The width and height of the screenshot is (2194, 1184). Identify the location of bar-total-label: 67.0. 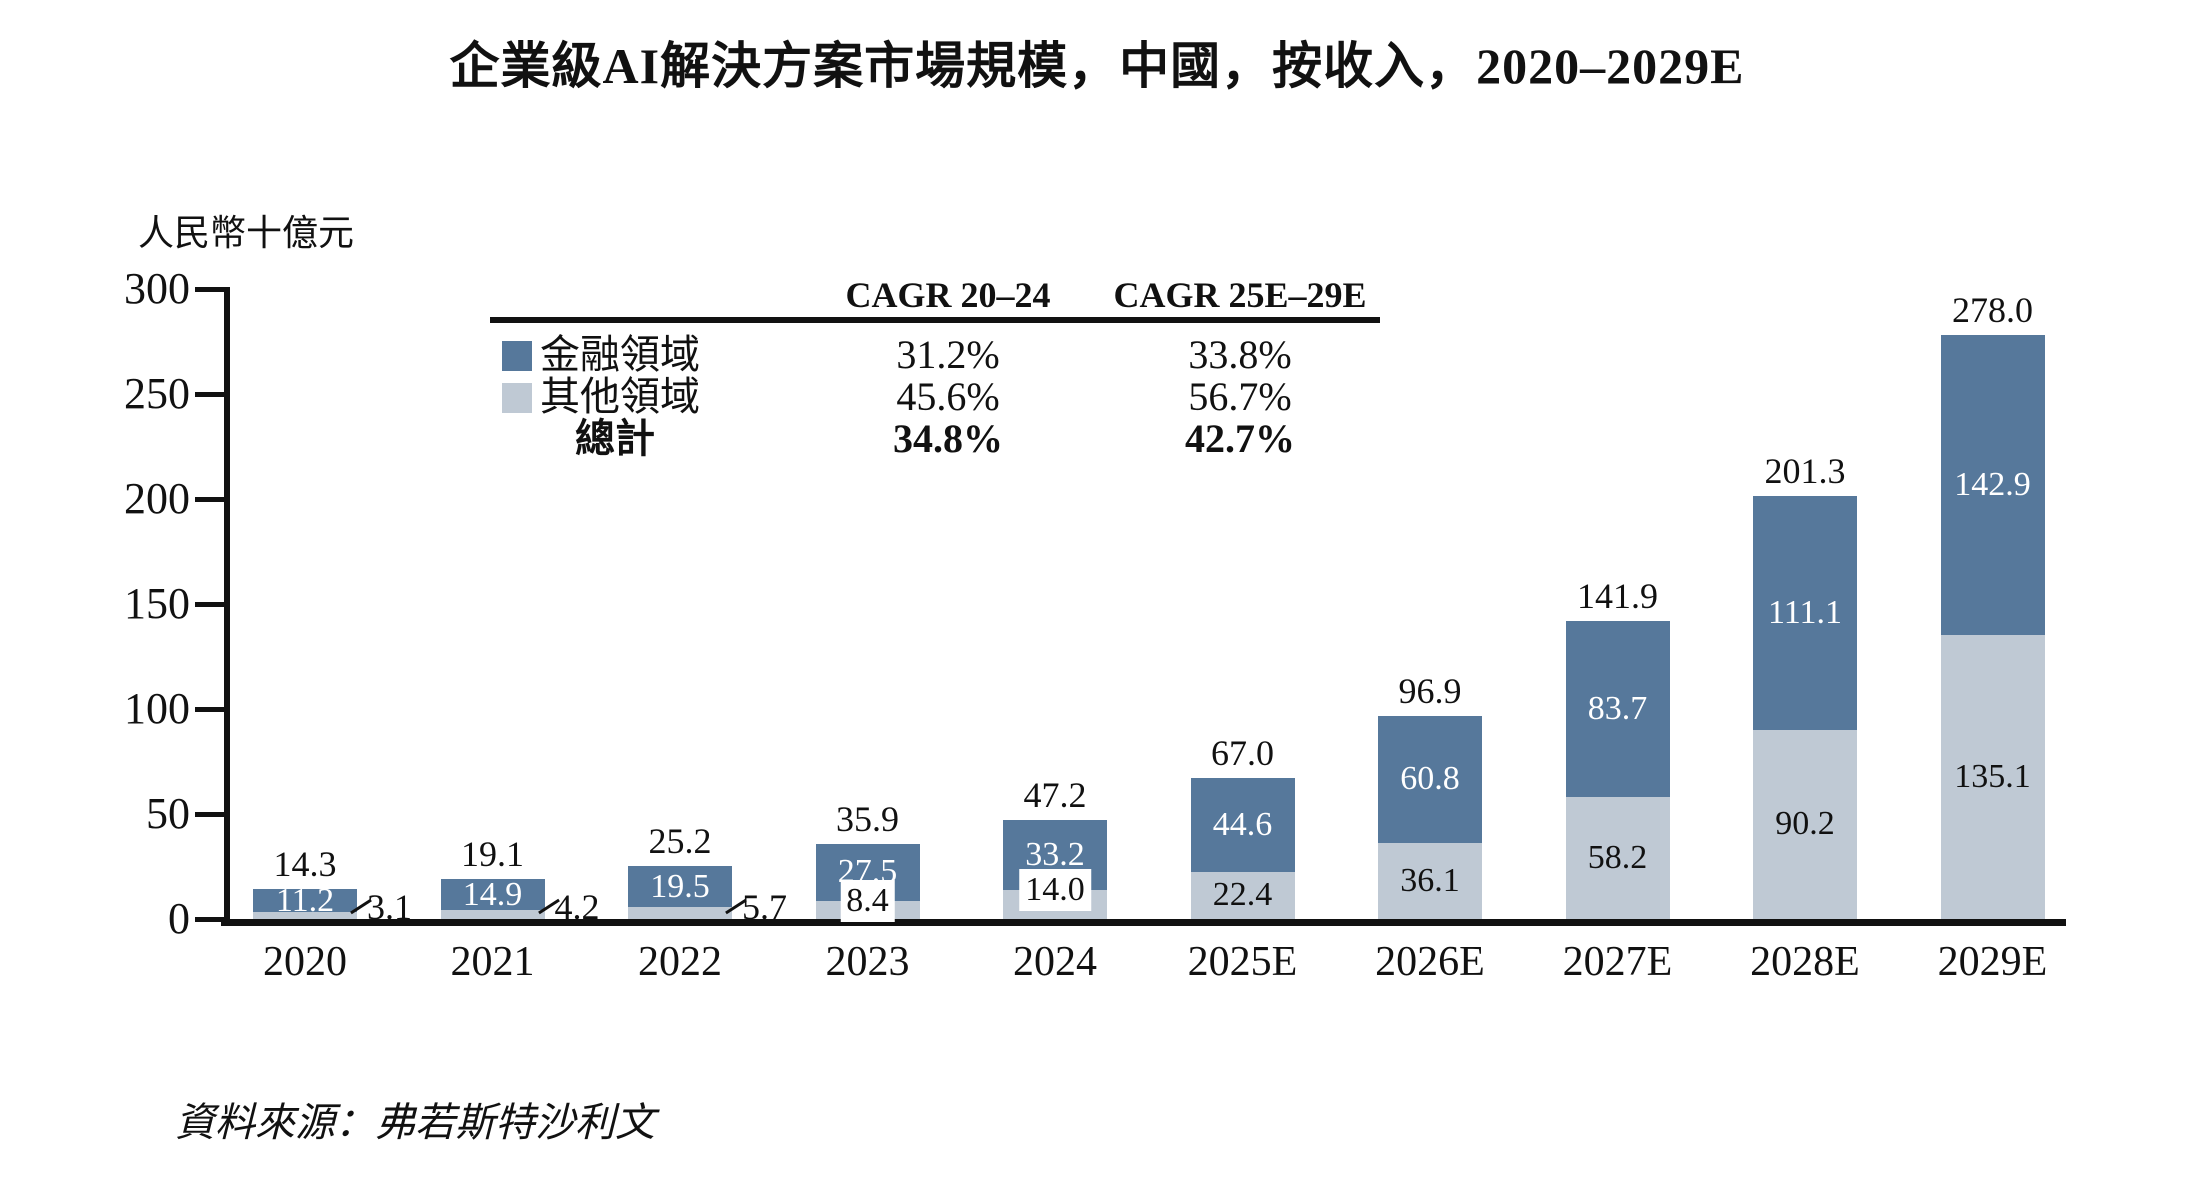
(1242, 753).